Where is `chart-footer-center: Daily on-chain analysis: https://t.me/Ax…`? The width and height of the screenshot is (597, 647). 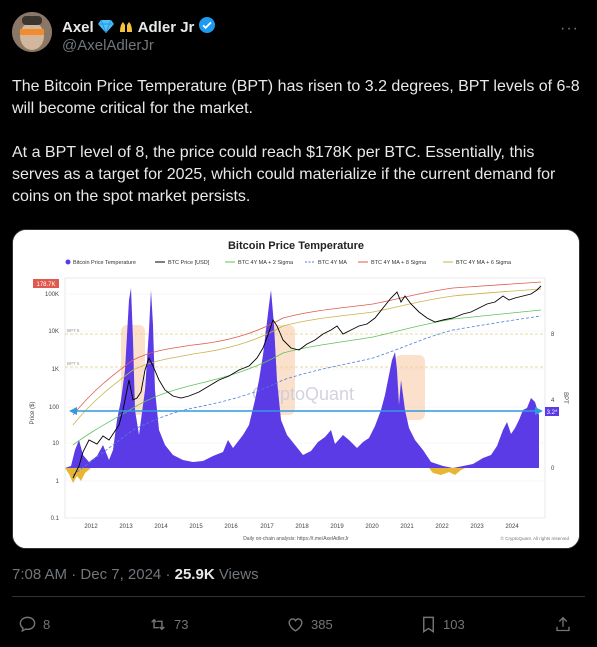 chart-footer-center: Daily on-chain analysis: https://t.me/Ax… is located at coordinates (296, 539).